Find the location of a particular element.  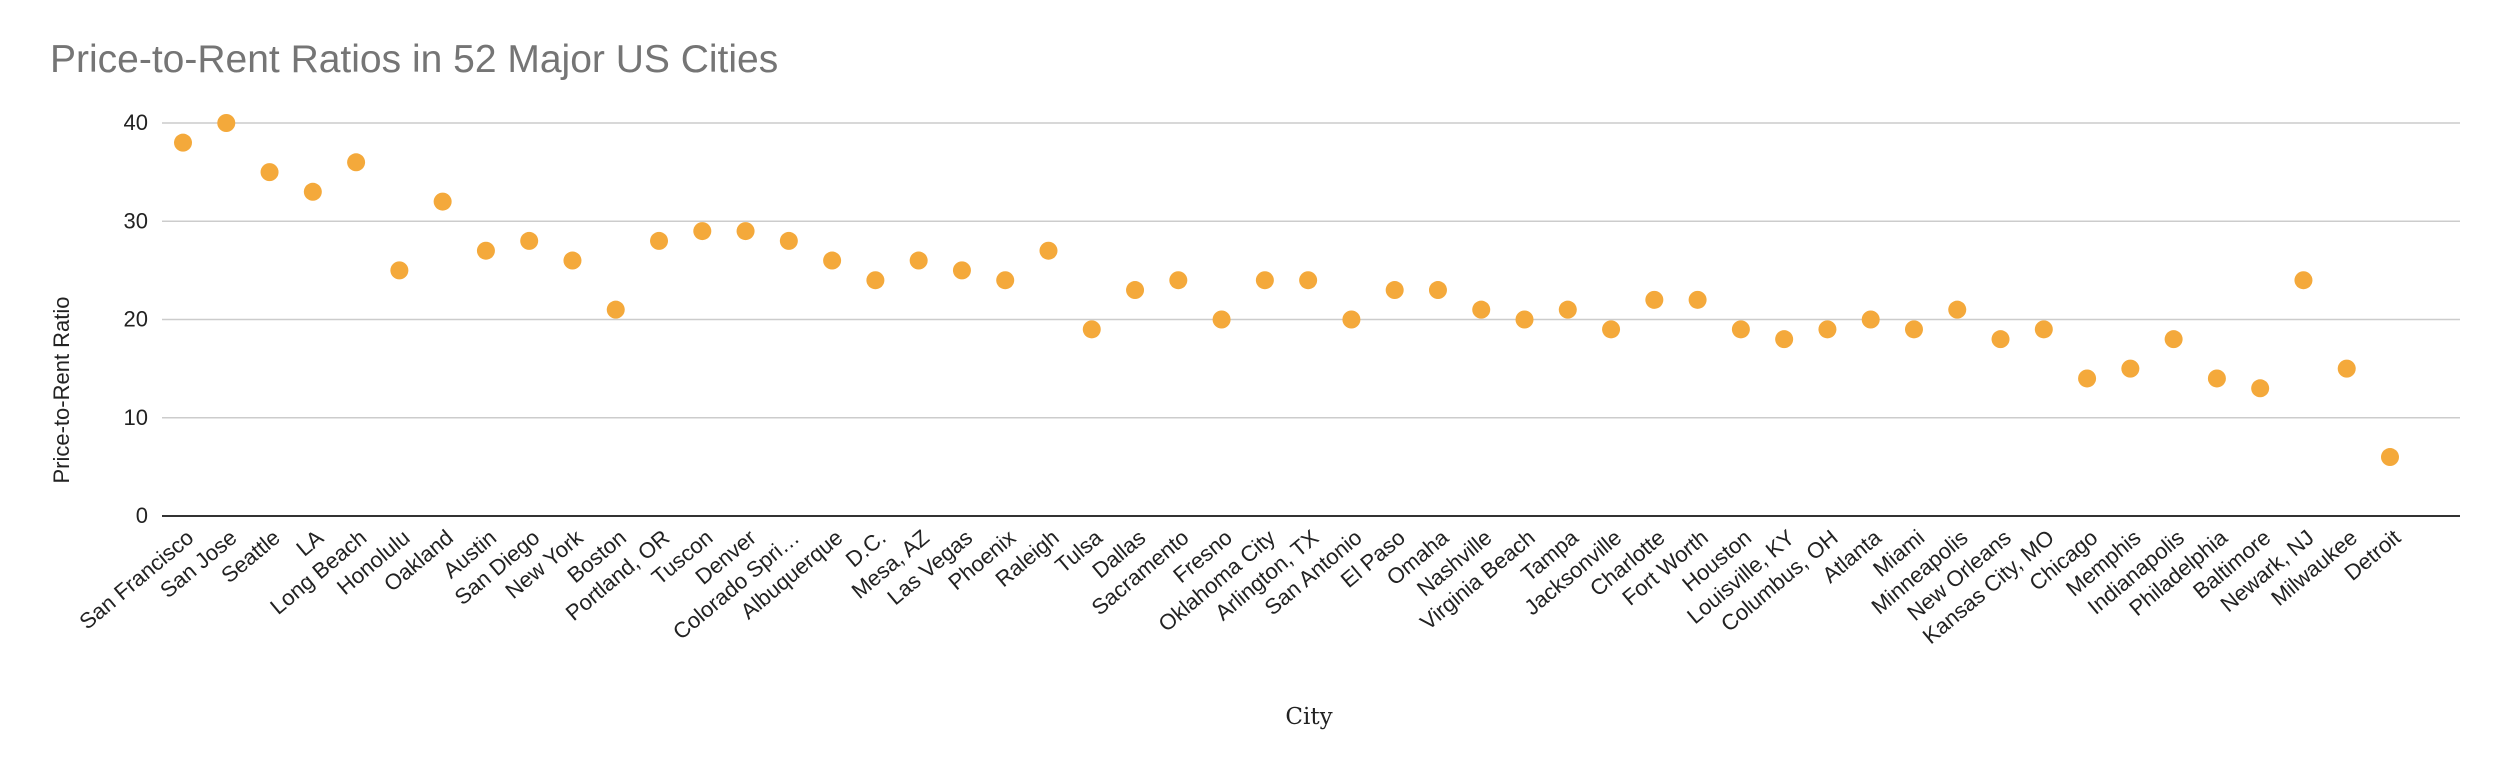

y-tick-label: 20 is located at coordinates (136, 319).